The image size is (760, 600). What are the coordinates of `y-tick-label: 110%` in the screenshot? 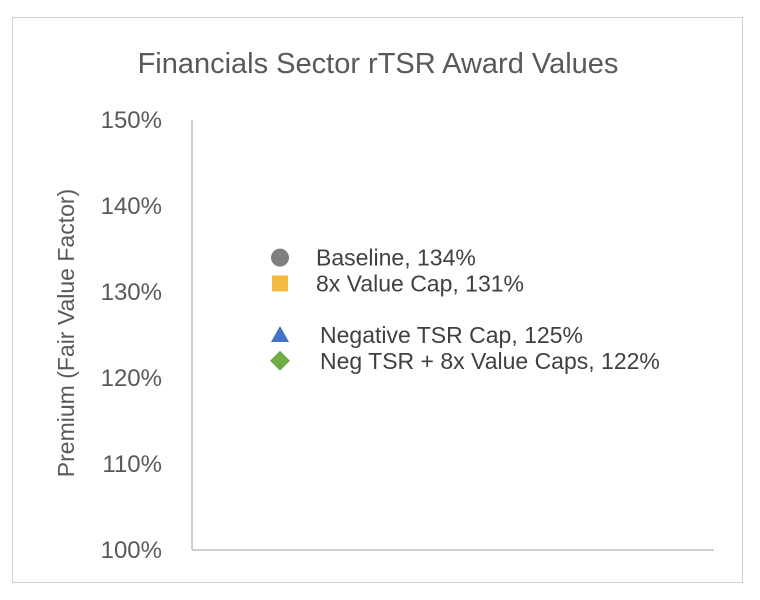 It's located at (132, 464).